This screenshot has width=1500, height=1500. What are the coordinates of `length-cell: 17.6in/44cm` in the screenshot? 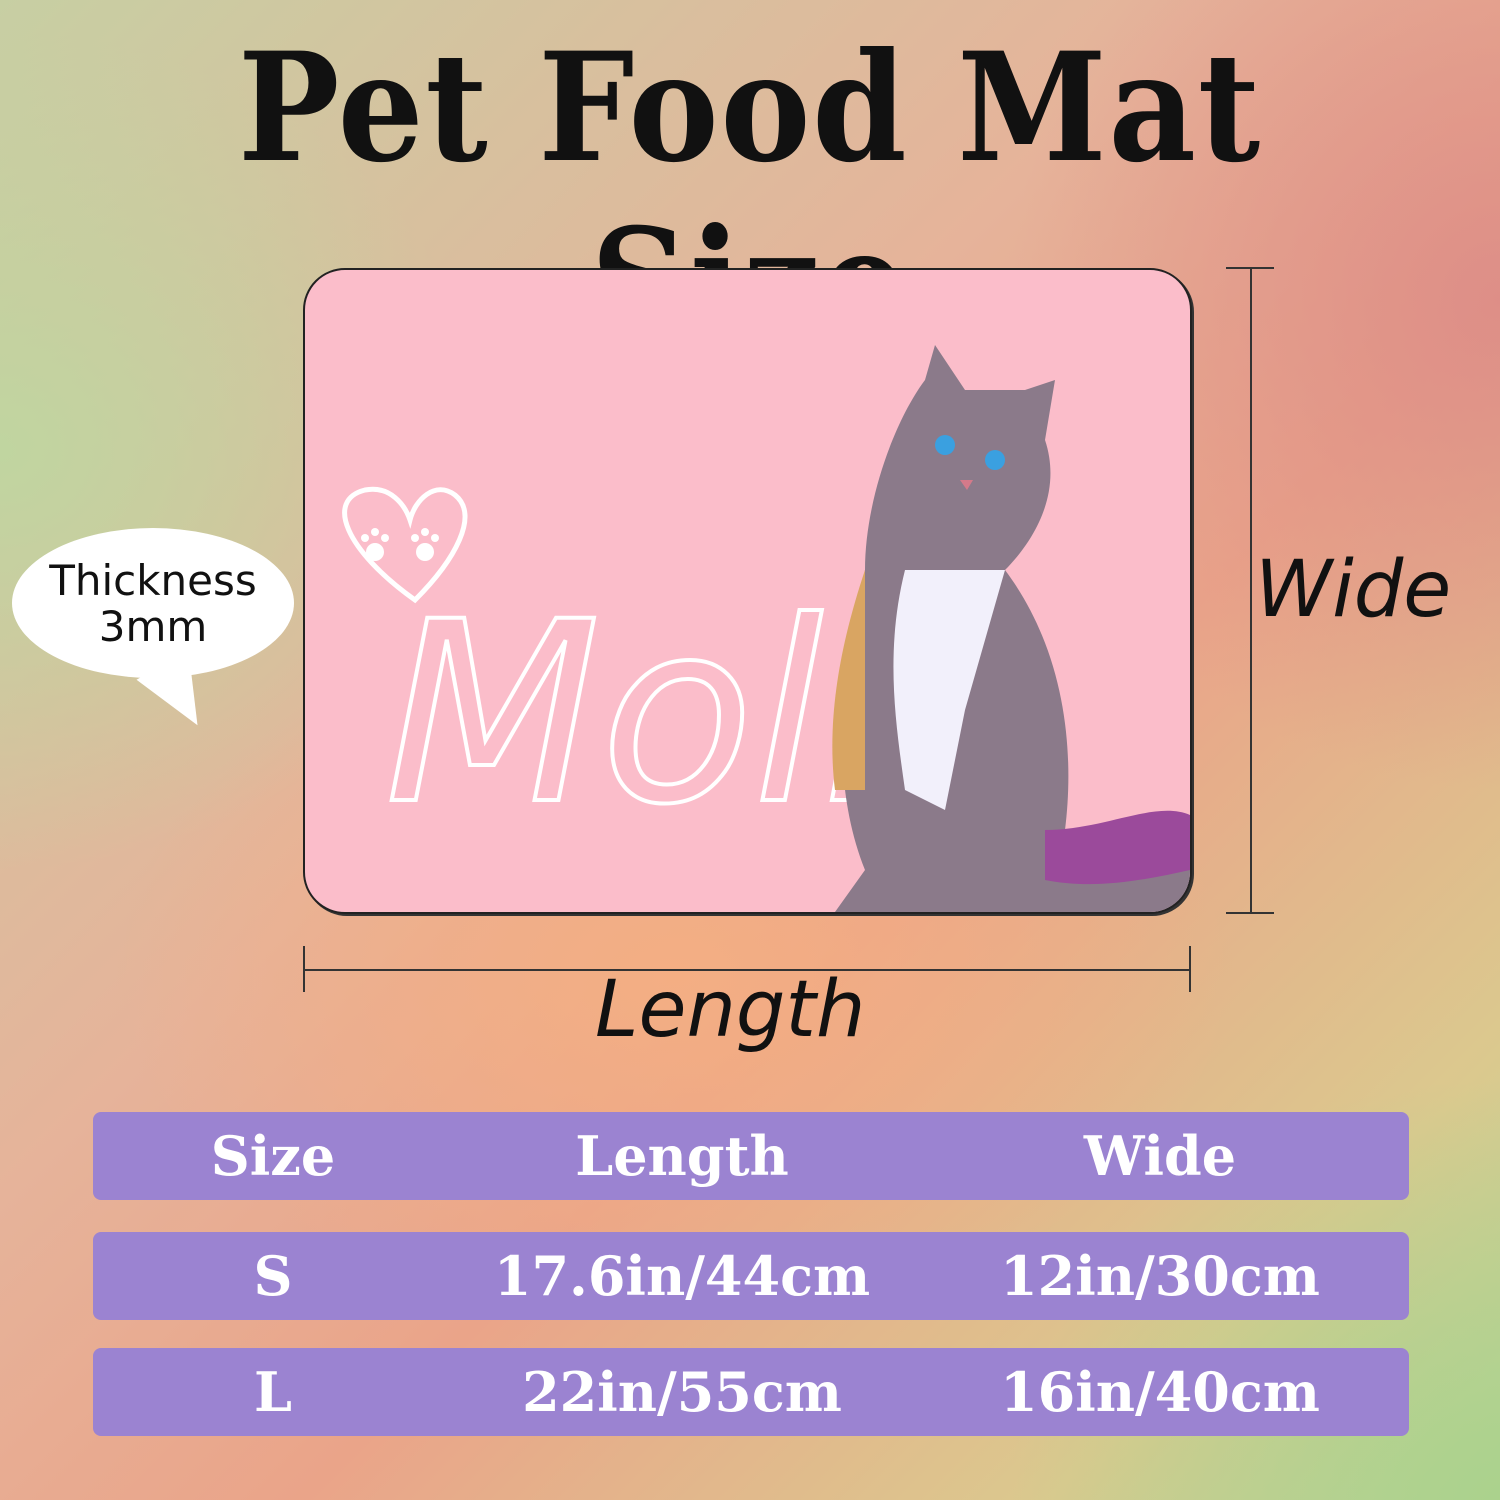 It's located at (682, 1276).